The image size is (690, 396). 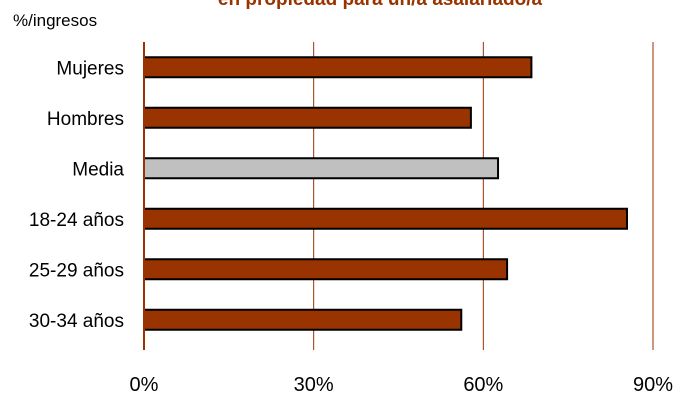 I want to click on category-label: 30-34 años, so click(x=76, y=321).